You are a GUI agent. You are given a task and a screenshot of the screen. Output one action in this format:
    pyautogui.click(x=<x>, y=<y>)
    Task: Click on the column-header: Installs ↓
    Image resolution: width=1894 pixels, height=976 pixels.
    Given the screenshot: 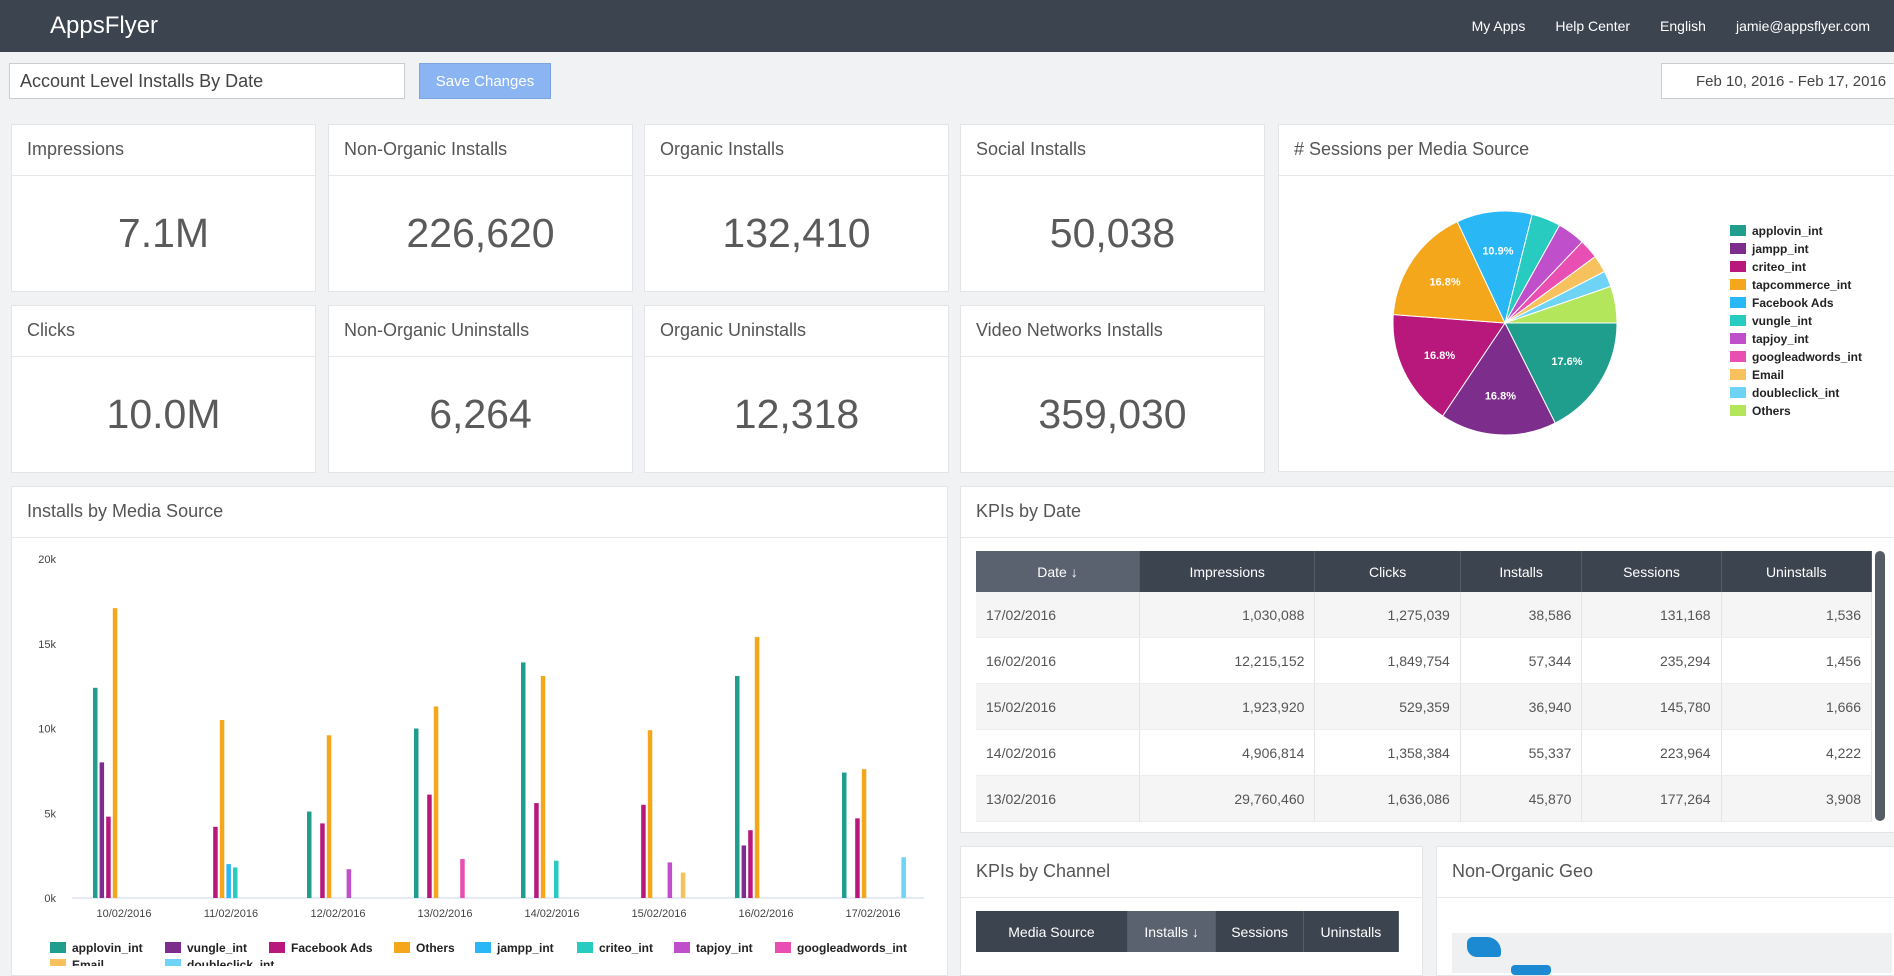 What is the action you would take?
    pyautogui.click(x=1172, y=931)
    